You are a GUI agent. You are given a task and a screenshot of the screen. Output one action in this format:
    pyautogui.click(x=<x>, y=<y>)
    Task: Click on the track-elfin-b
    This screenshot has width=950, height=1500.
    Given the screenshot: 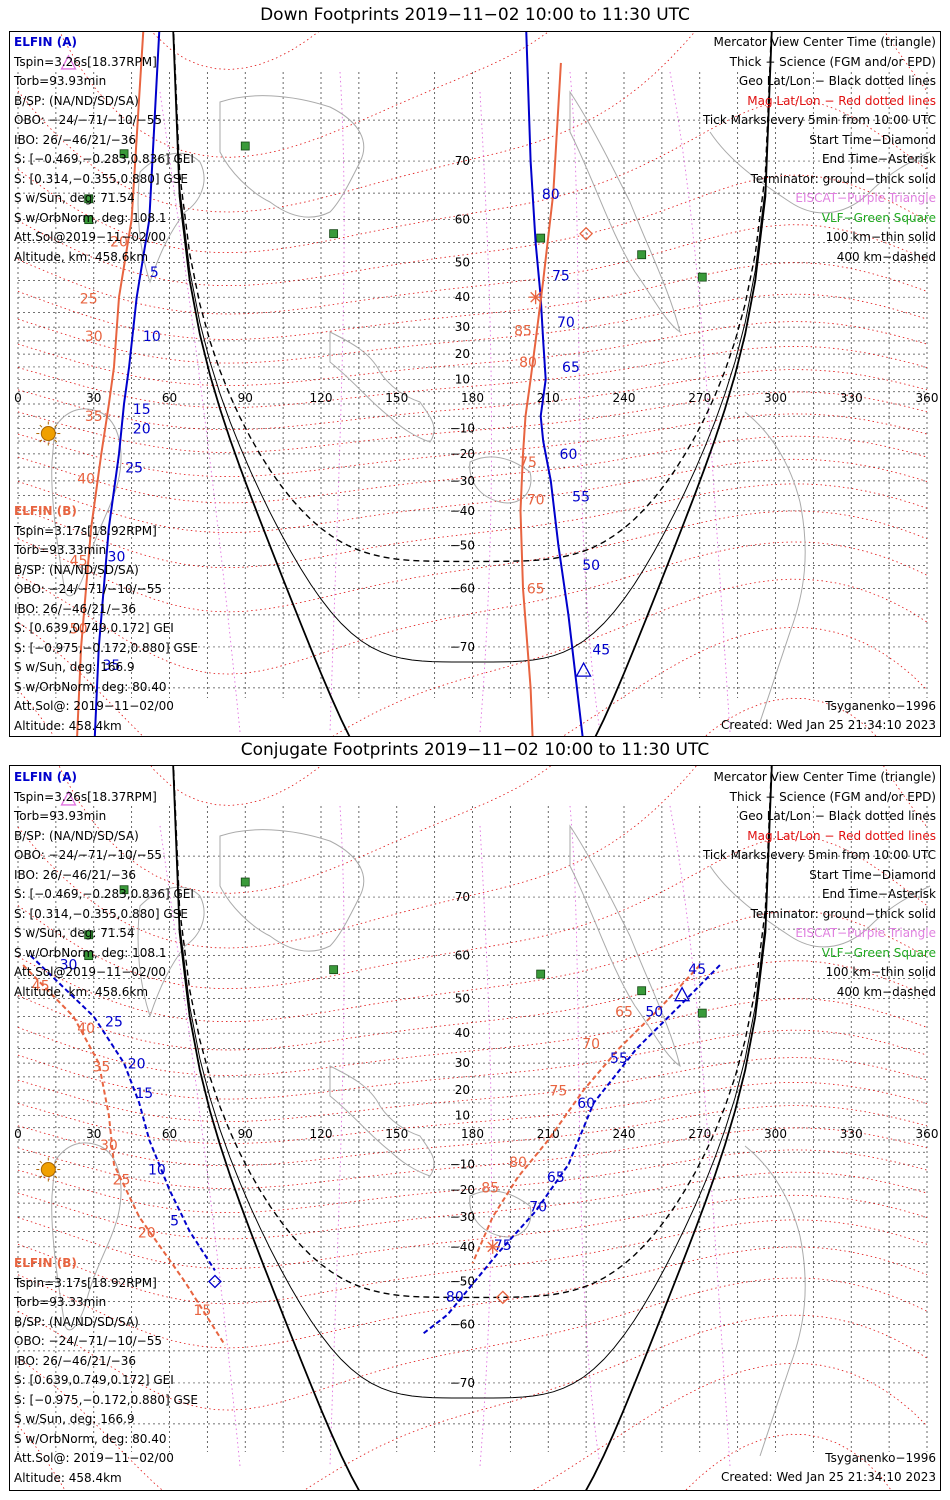 What is the action you would take?
    pyautogui.click(x=540, y=399)
    